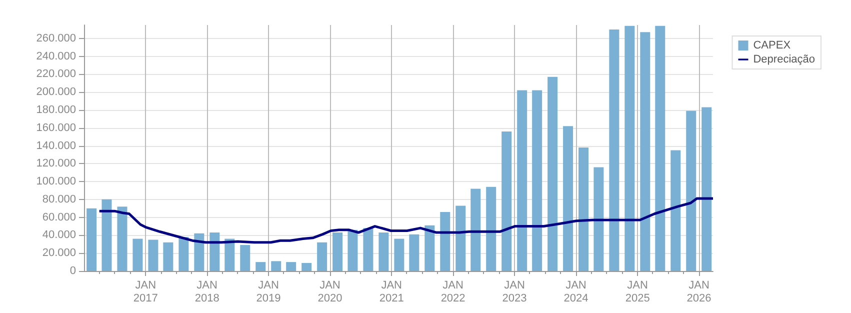 This screenshot has width=851, height=313. I want to click on x-tick-label: JAN 2020, so click(330, 292).